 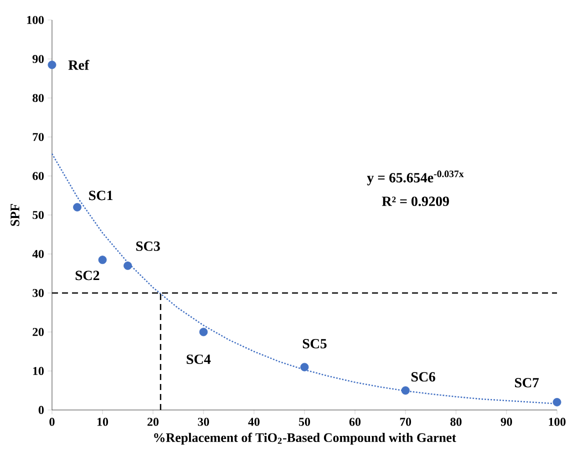 I want to click on annotation: SC4, so click(x=198, y=359).